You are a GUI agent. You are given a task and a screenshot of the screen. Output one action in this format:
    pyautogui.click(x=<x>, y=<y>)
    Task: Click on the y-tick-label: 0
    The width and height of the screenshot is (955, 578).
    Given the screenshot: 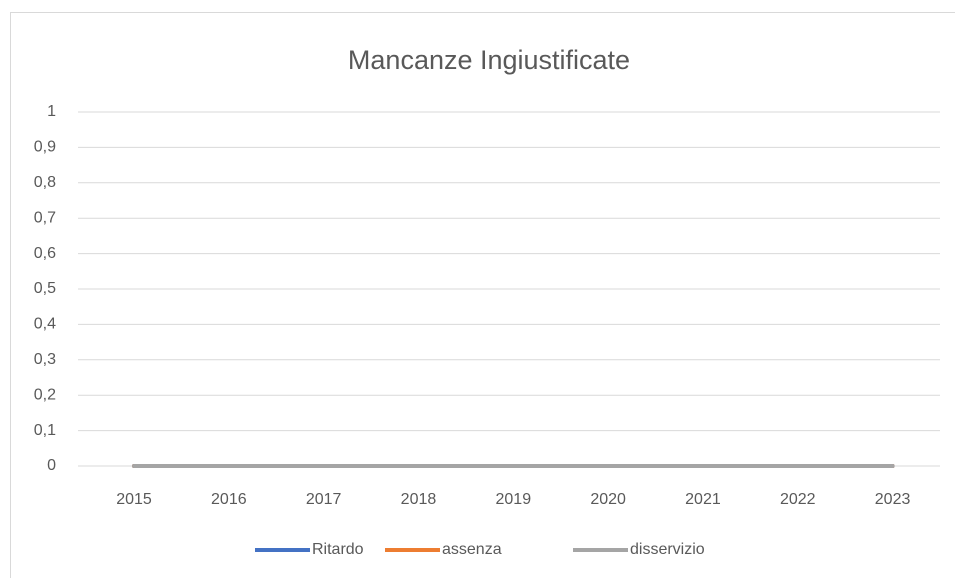 What is the action you would take?
    pyautogui.click(x=51, y=465)
    